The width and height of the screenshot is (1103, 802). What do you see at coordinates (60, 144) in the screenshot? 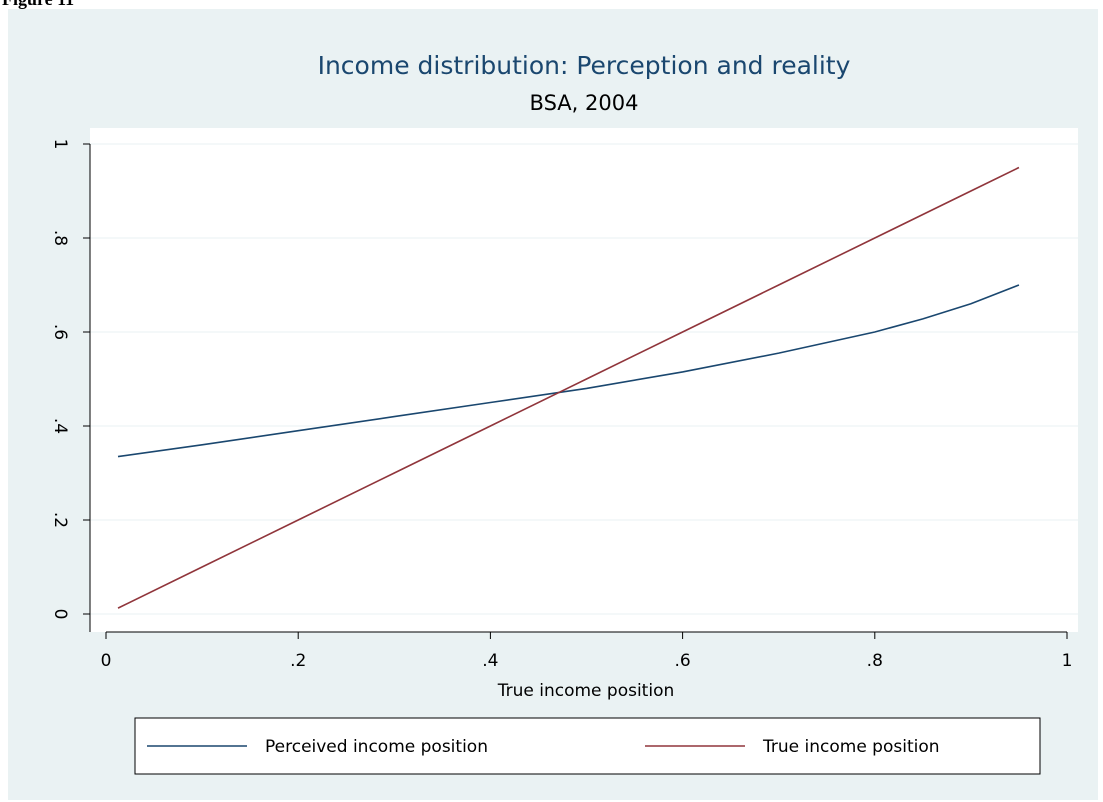
I see `y-tick-label: 1` at bounding box center [60, 144].